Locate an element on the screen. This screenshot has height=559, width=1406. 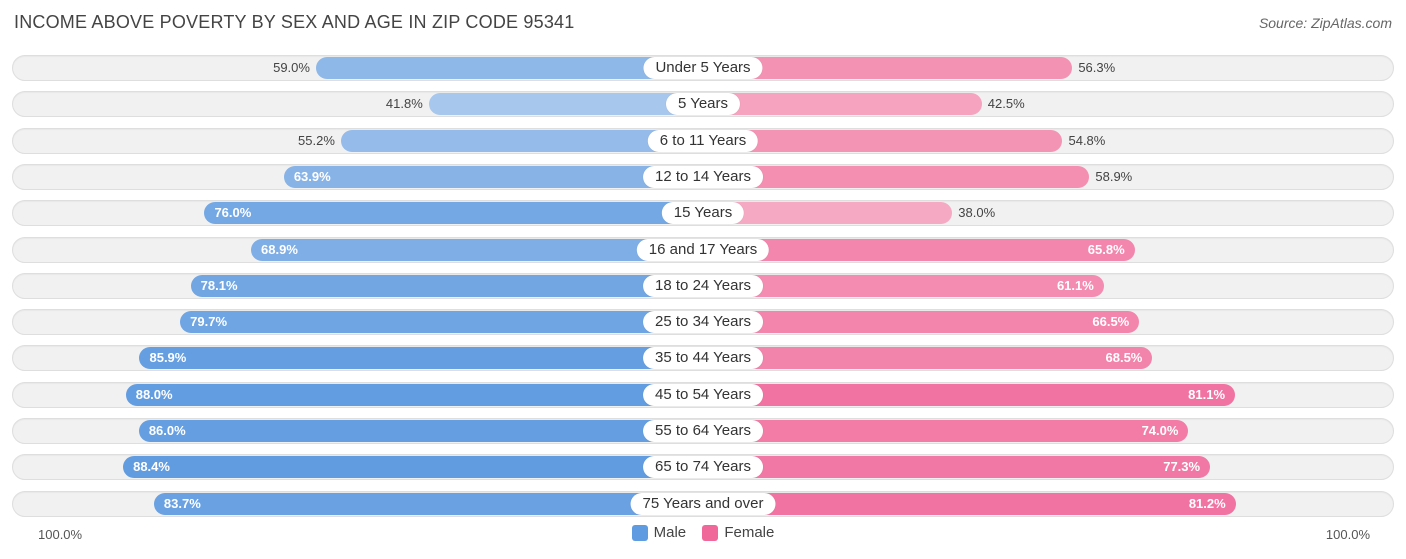
category-label: 6 to 11 Years is located at coordinates (703, 141).